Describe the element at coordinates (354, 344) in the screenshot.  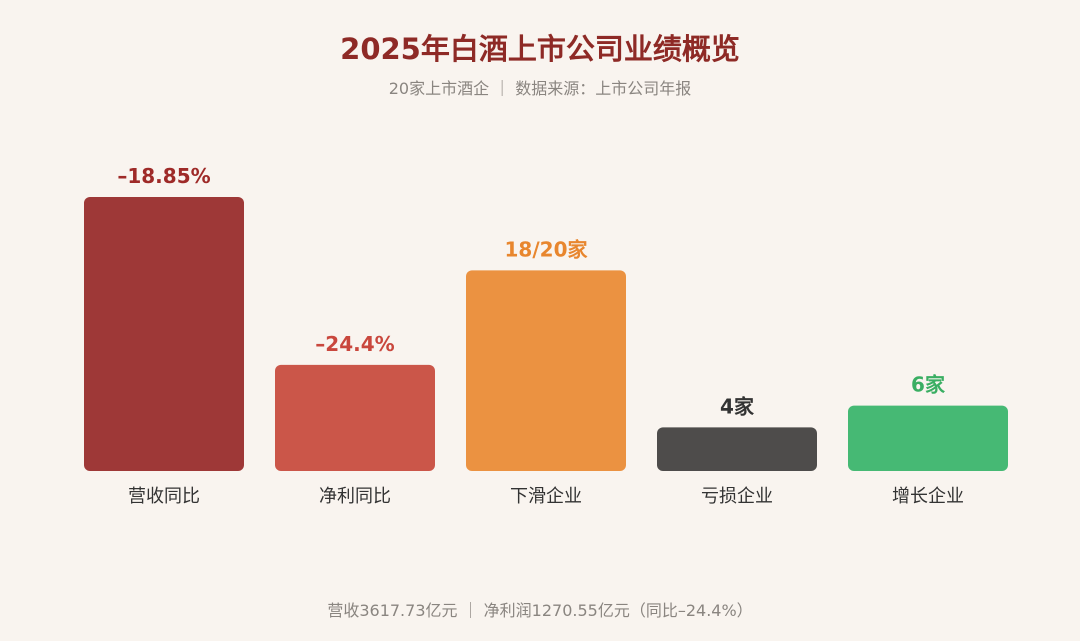
I see `data-label-2: –24.4%` at that location.